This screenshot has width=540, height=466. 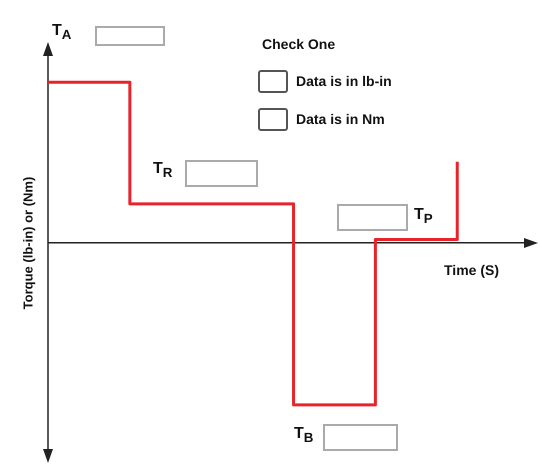 What do you see at coordinates (344, 81) in the screenshot?
I see `annotation: Data is in lb-in` at bounding box center [344, 81].